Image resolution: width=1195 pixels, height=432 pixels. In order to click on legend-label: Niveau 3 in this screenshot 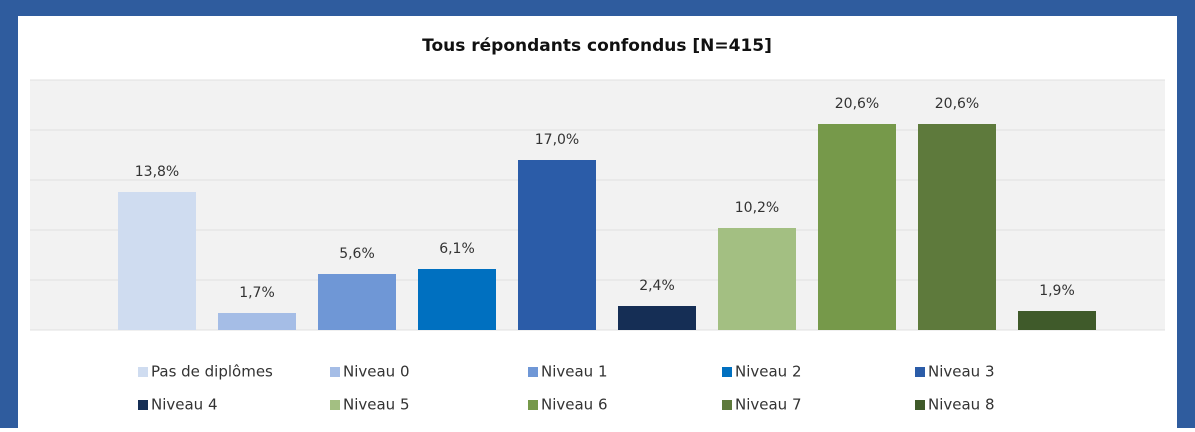, I will do `click(961, 372)`.